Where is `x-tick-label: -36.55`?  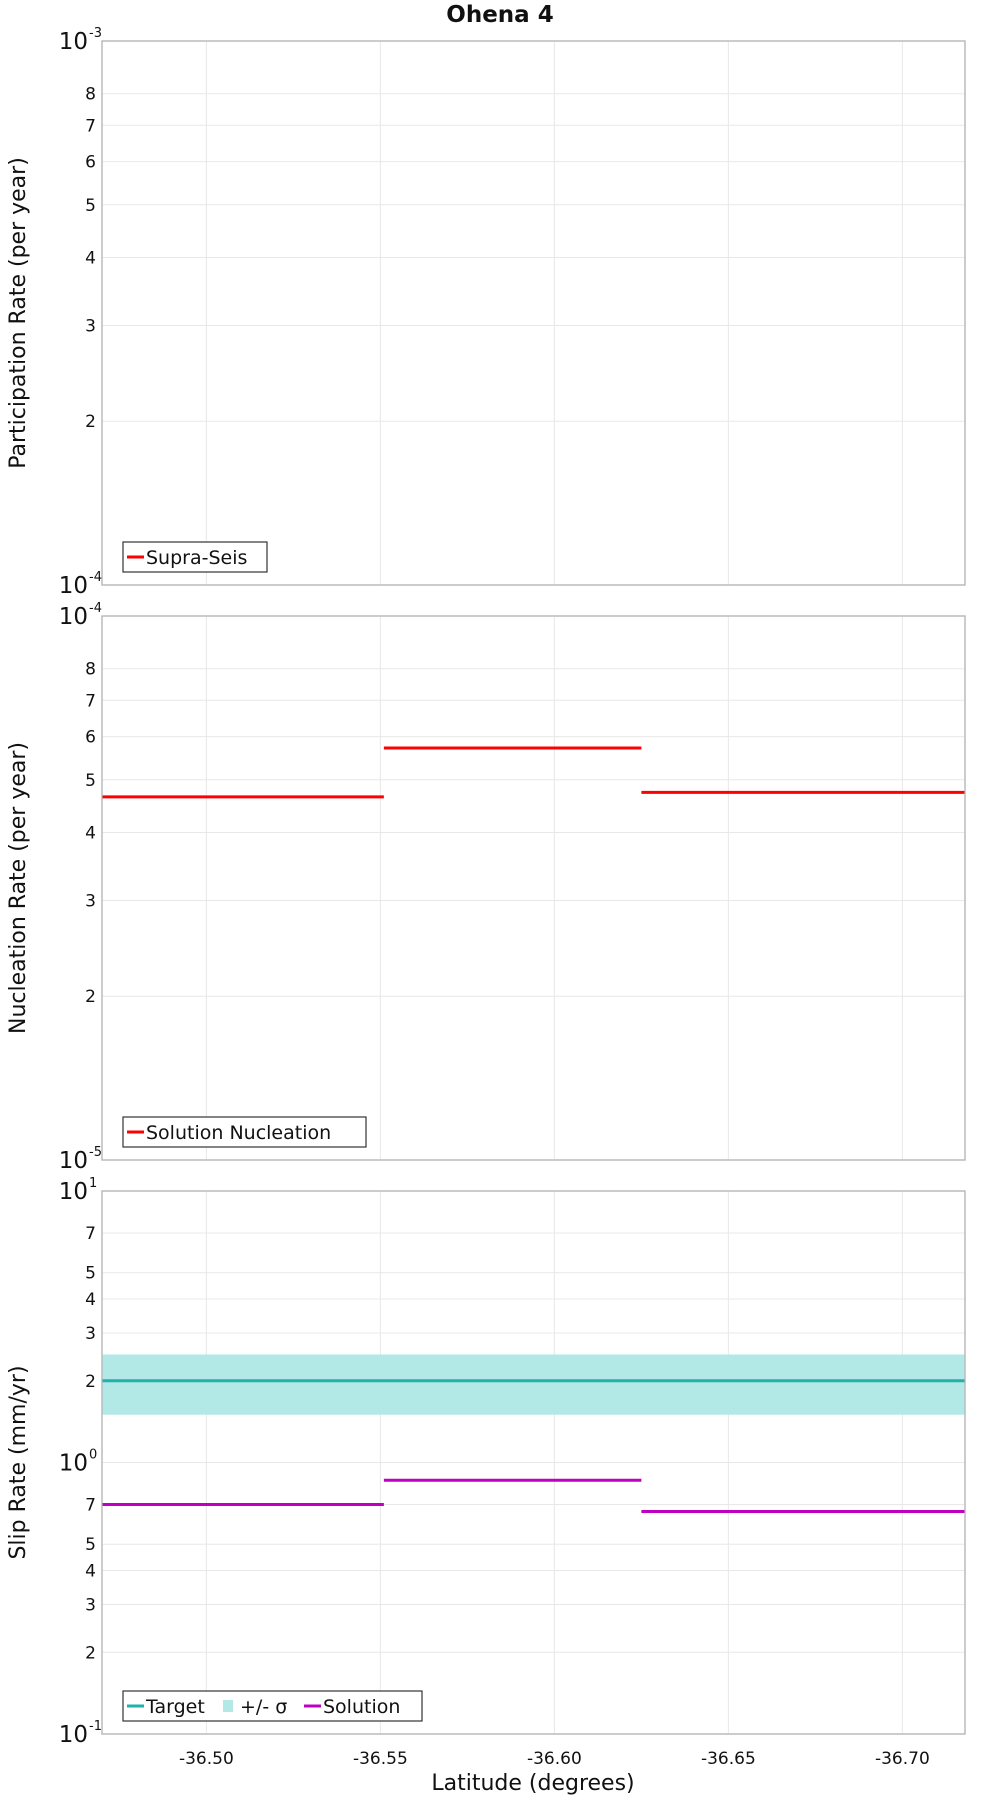 x-tick-label: -36.55 is located at coordinates (380, 1759).